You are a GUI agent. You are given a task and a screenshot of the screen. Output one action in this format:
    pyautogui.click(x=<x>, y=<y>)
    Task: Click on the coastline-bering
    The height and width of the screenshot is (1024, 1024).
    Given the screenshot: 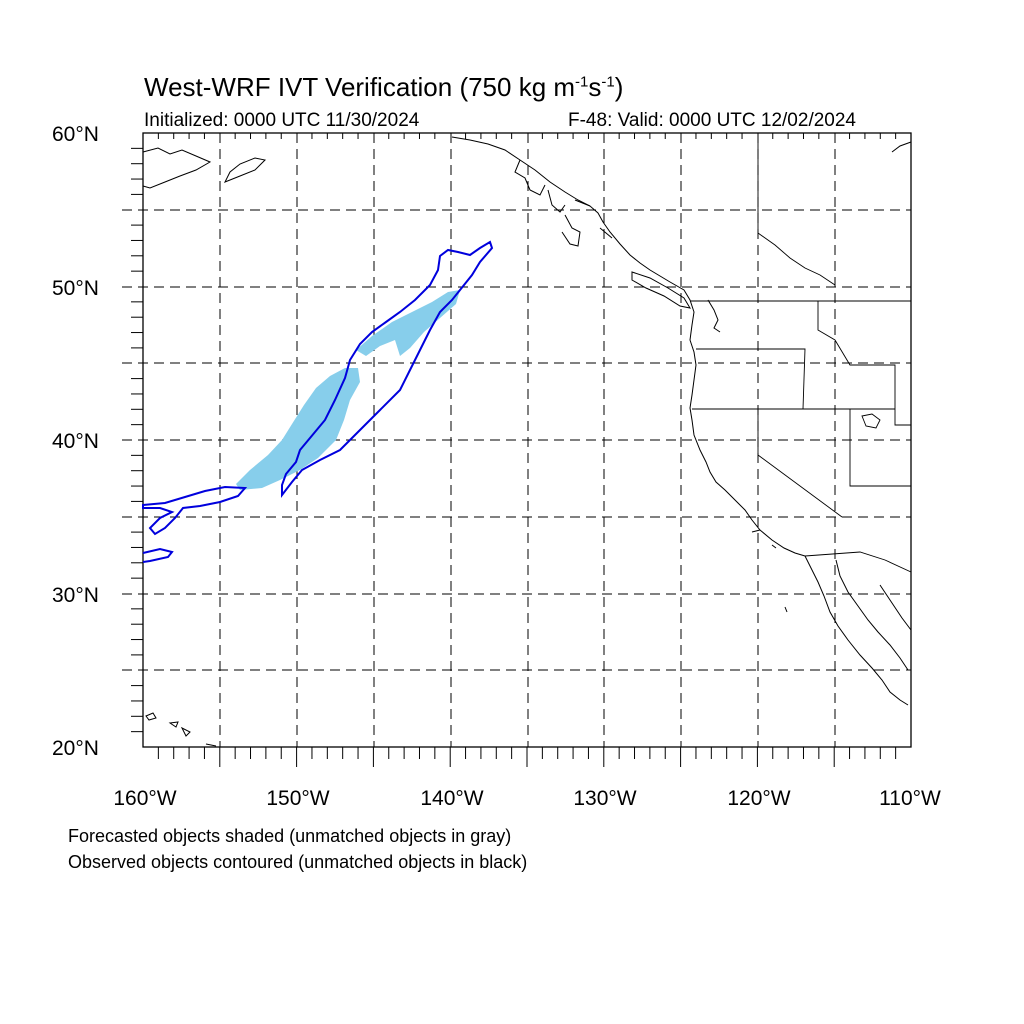 What is the action you would take?
    pyautogui.click(x=177, y=168)
    